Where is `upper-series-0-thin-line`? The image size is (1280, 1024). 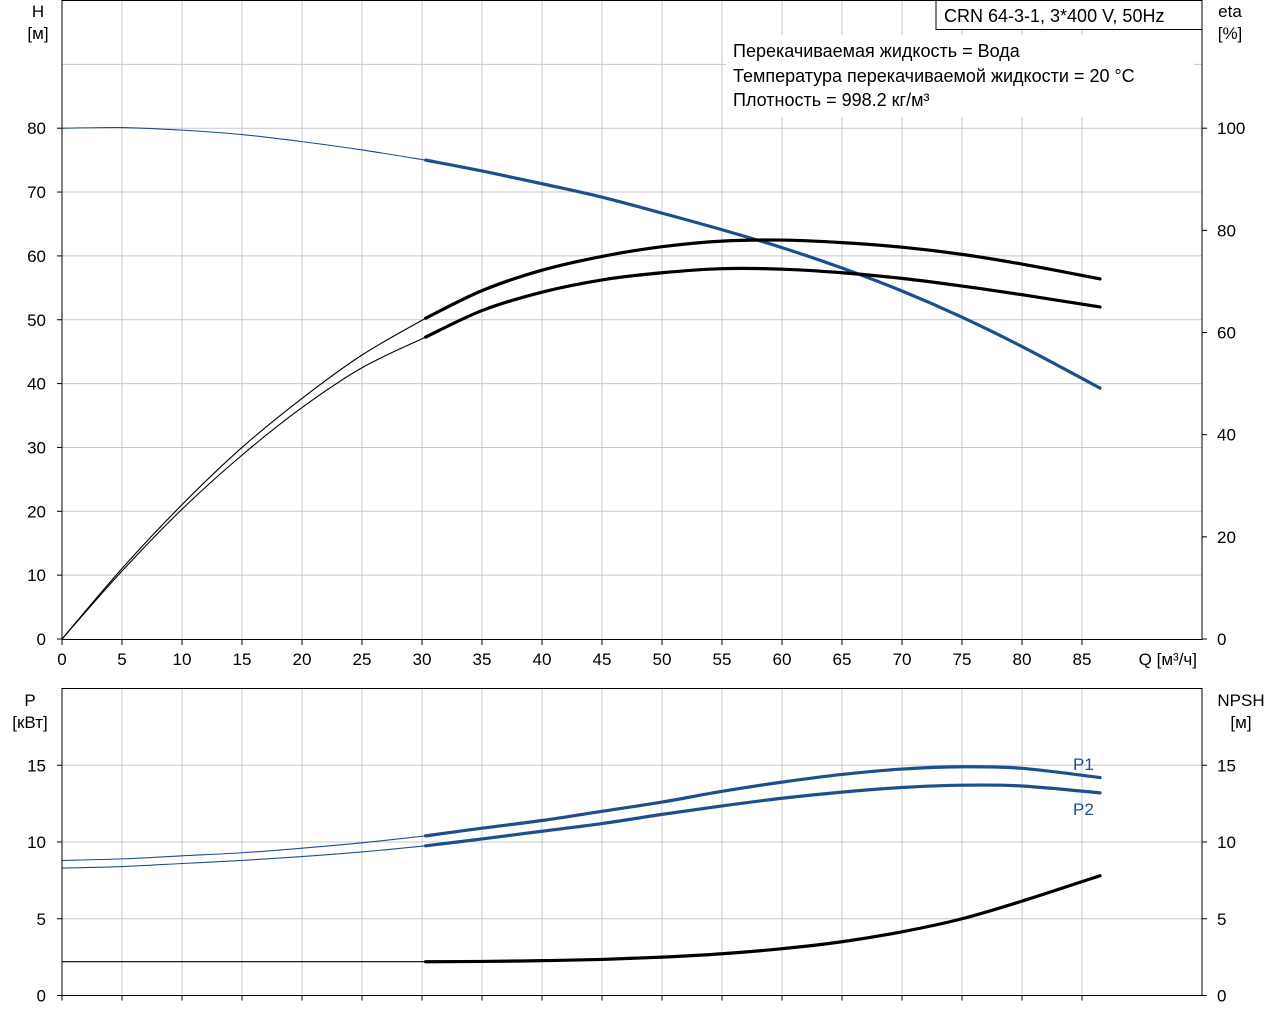
upper-series-0-thin-line is located at coordinates (243, 143).